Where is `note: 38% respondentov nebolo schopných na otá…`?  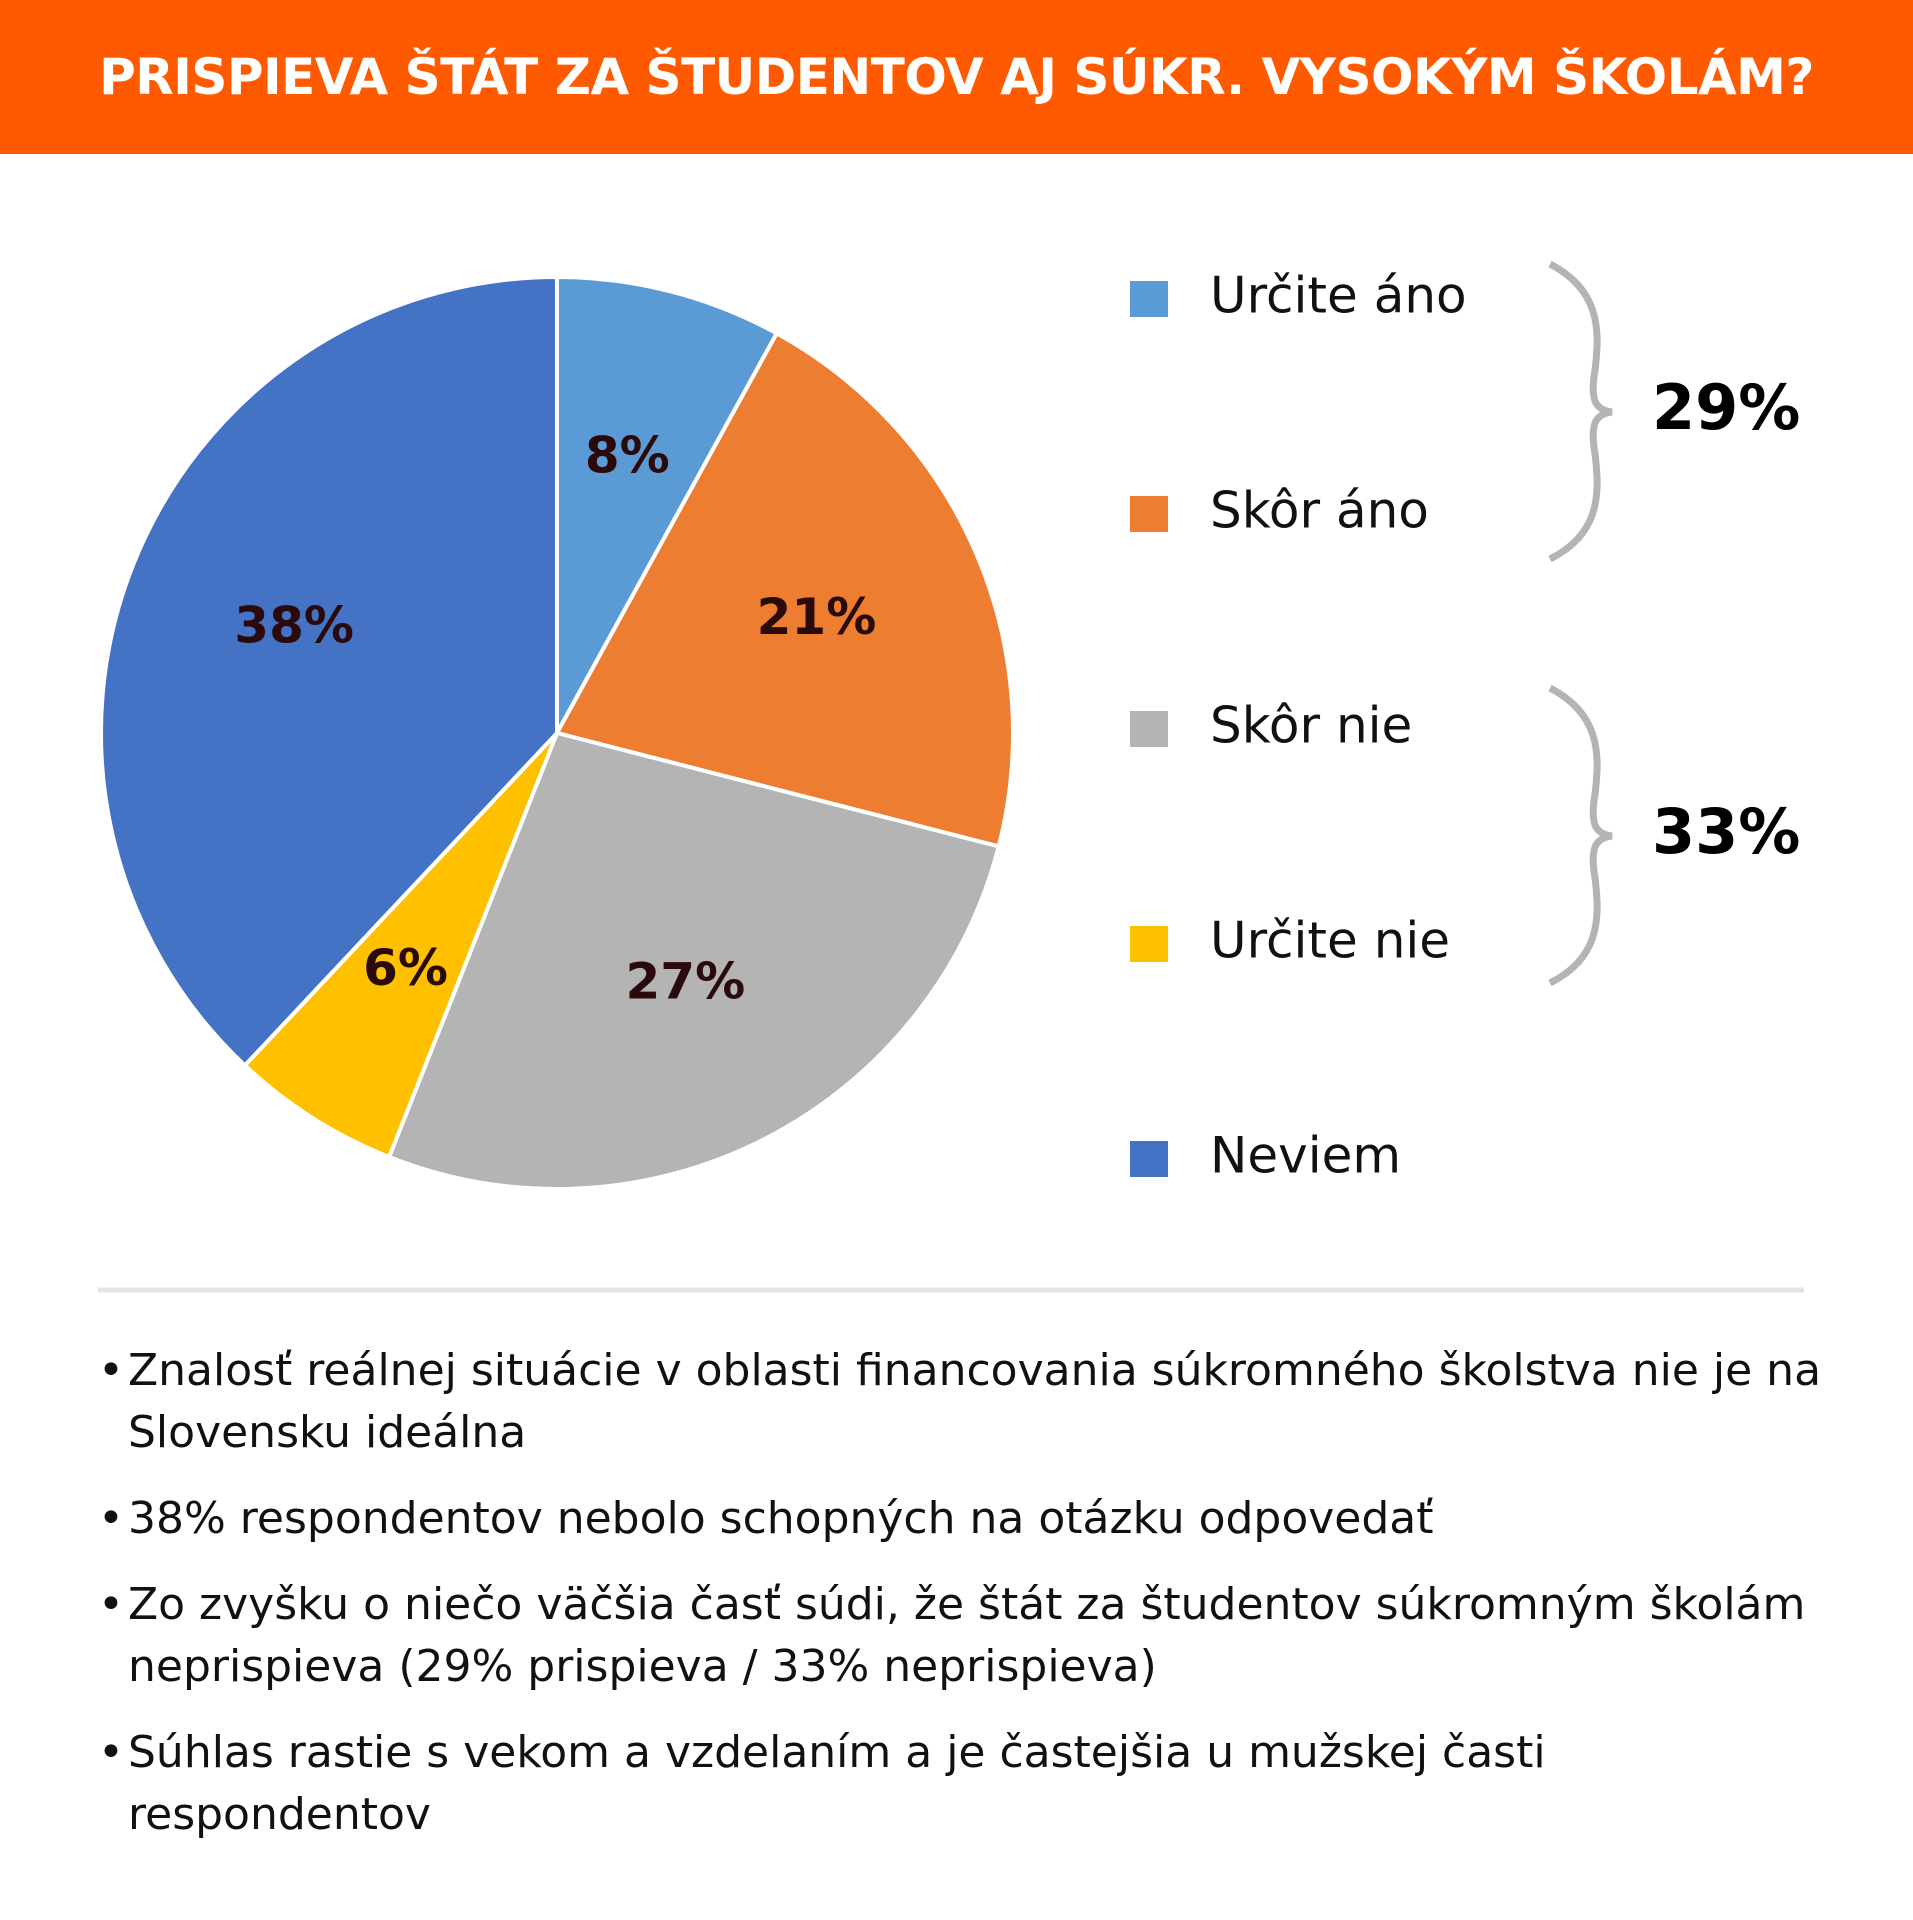
note: 38% respondentov nebolo schopných na otá… is located at coordinates (963, 1519).